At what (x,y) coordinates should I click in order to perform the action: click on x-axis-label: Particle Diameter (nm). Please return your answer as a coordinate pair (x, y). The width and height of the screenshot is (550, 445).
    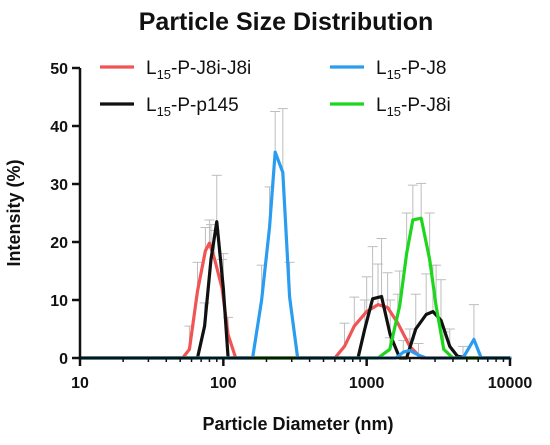
    Looking at the image, I should click on (297, 424).